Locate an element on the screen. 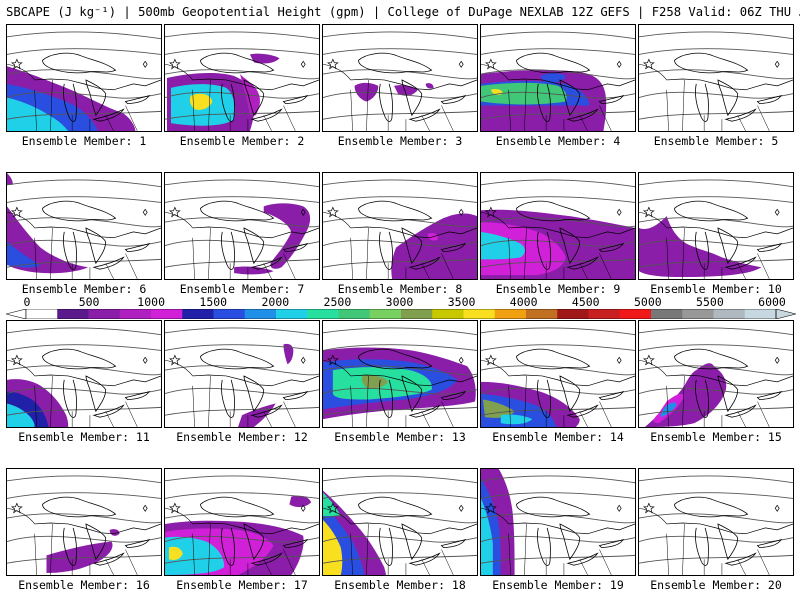 The width and height of the screenshot is (800, 600). ensemble-member-label: Ensemble Member: 16 is located at coordinates (84, 585).